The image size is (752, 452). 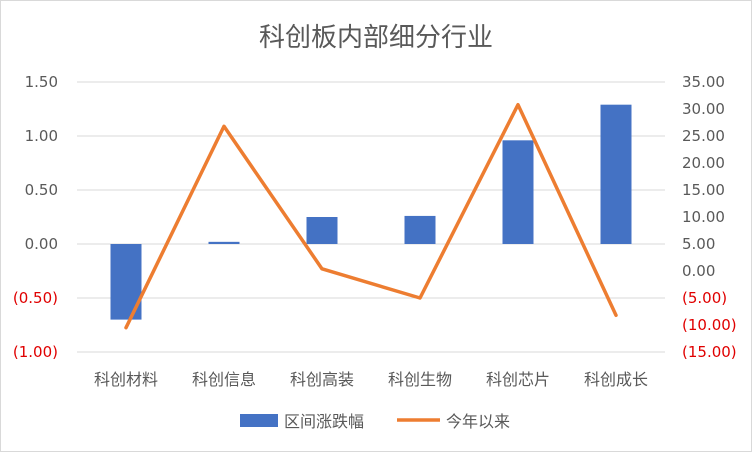 What do you see at coordinates (420, 379) in the screenshot?
I see `category-label: 科创生物` at bounding box center [420, 379].